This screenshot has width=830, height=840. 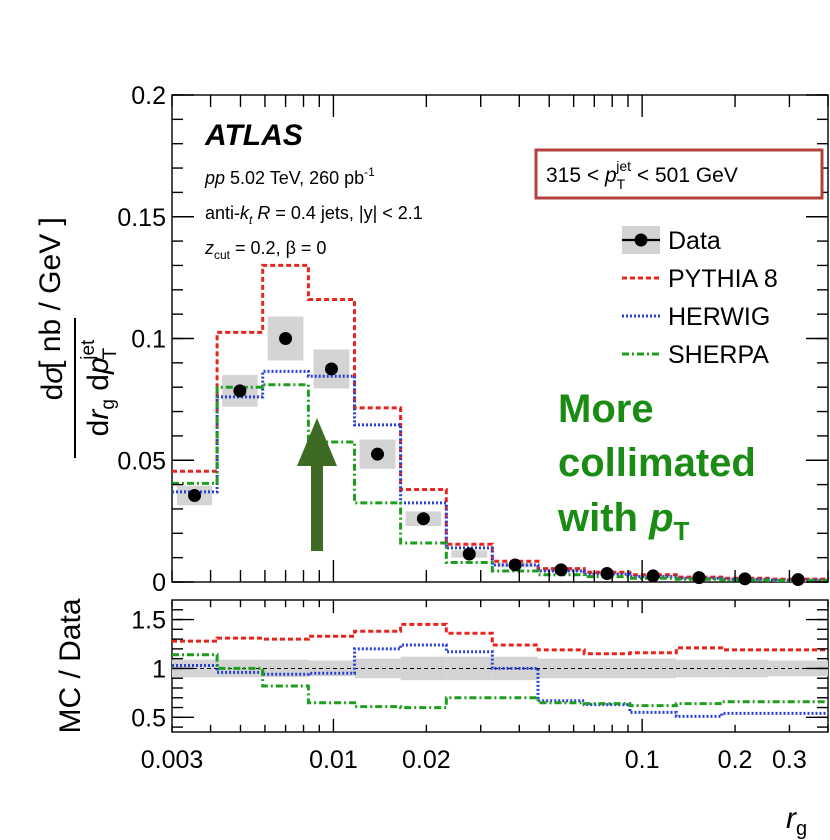 What do you see at coordinates (148, 718) in the screenshot?
I see `ratio-tick-label: 0.5` at bounding box center [148, 718].